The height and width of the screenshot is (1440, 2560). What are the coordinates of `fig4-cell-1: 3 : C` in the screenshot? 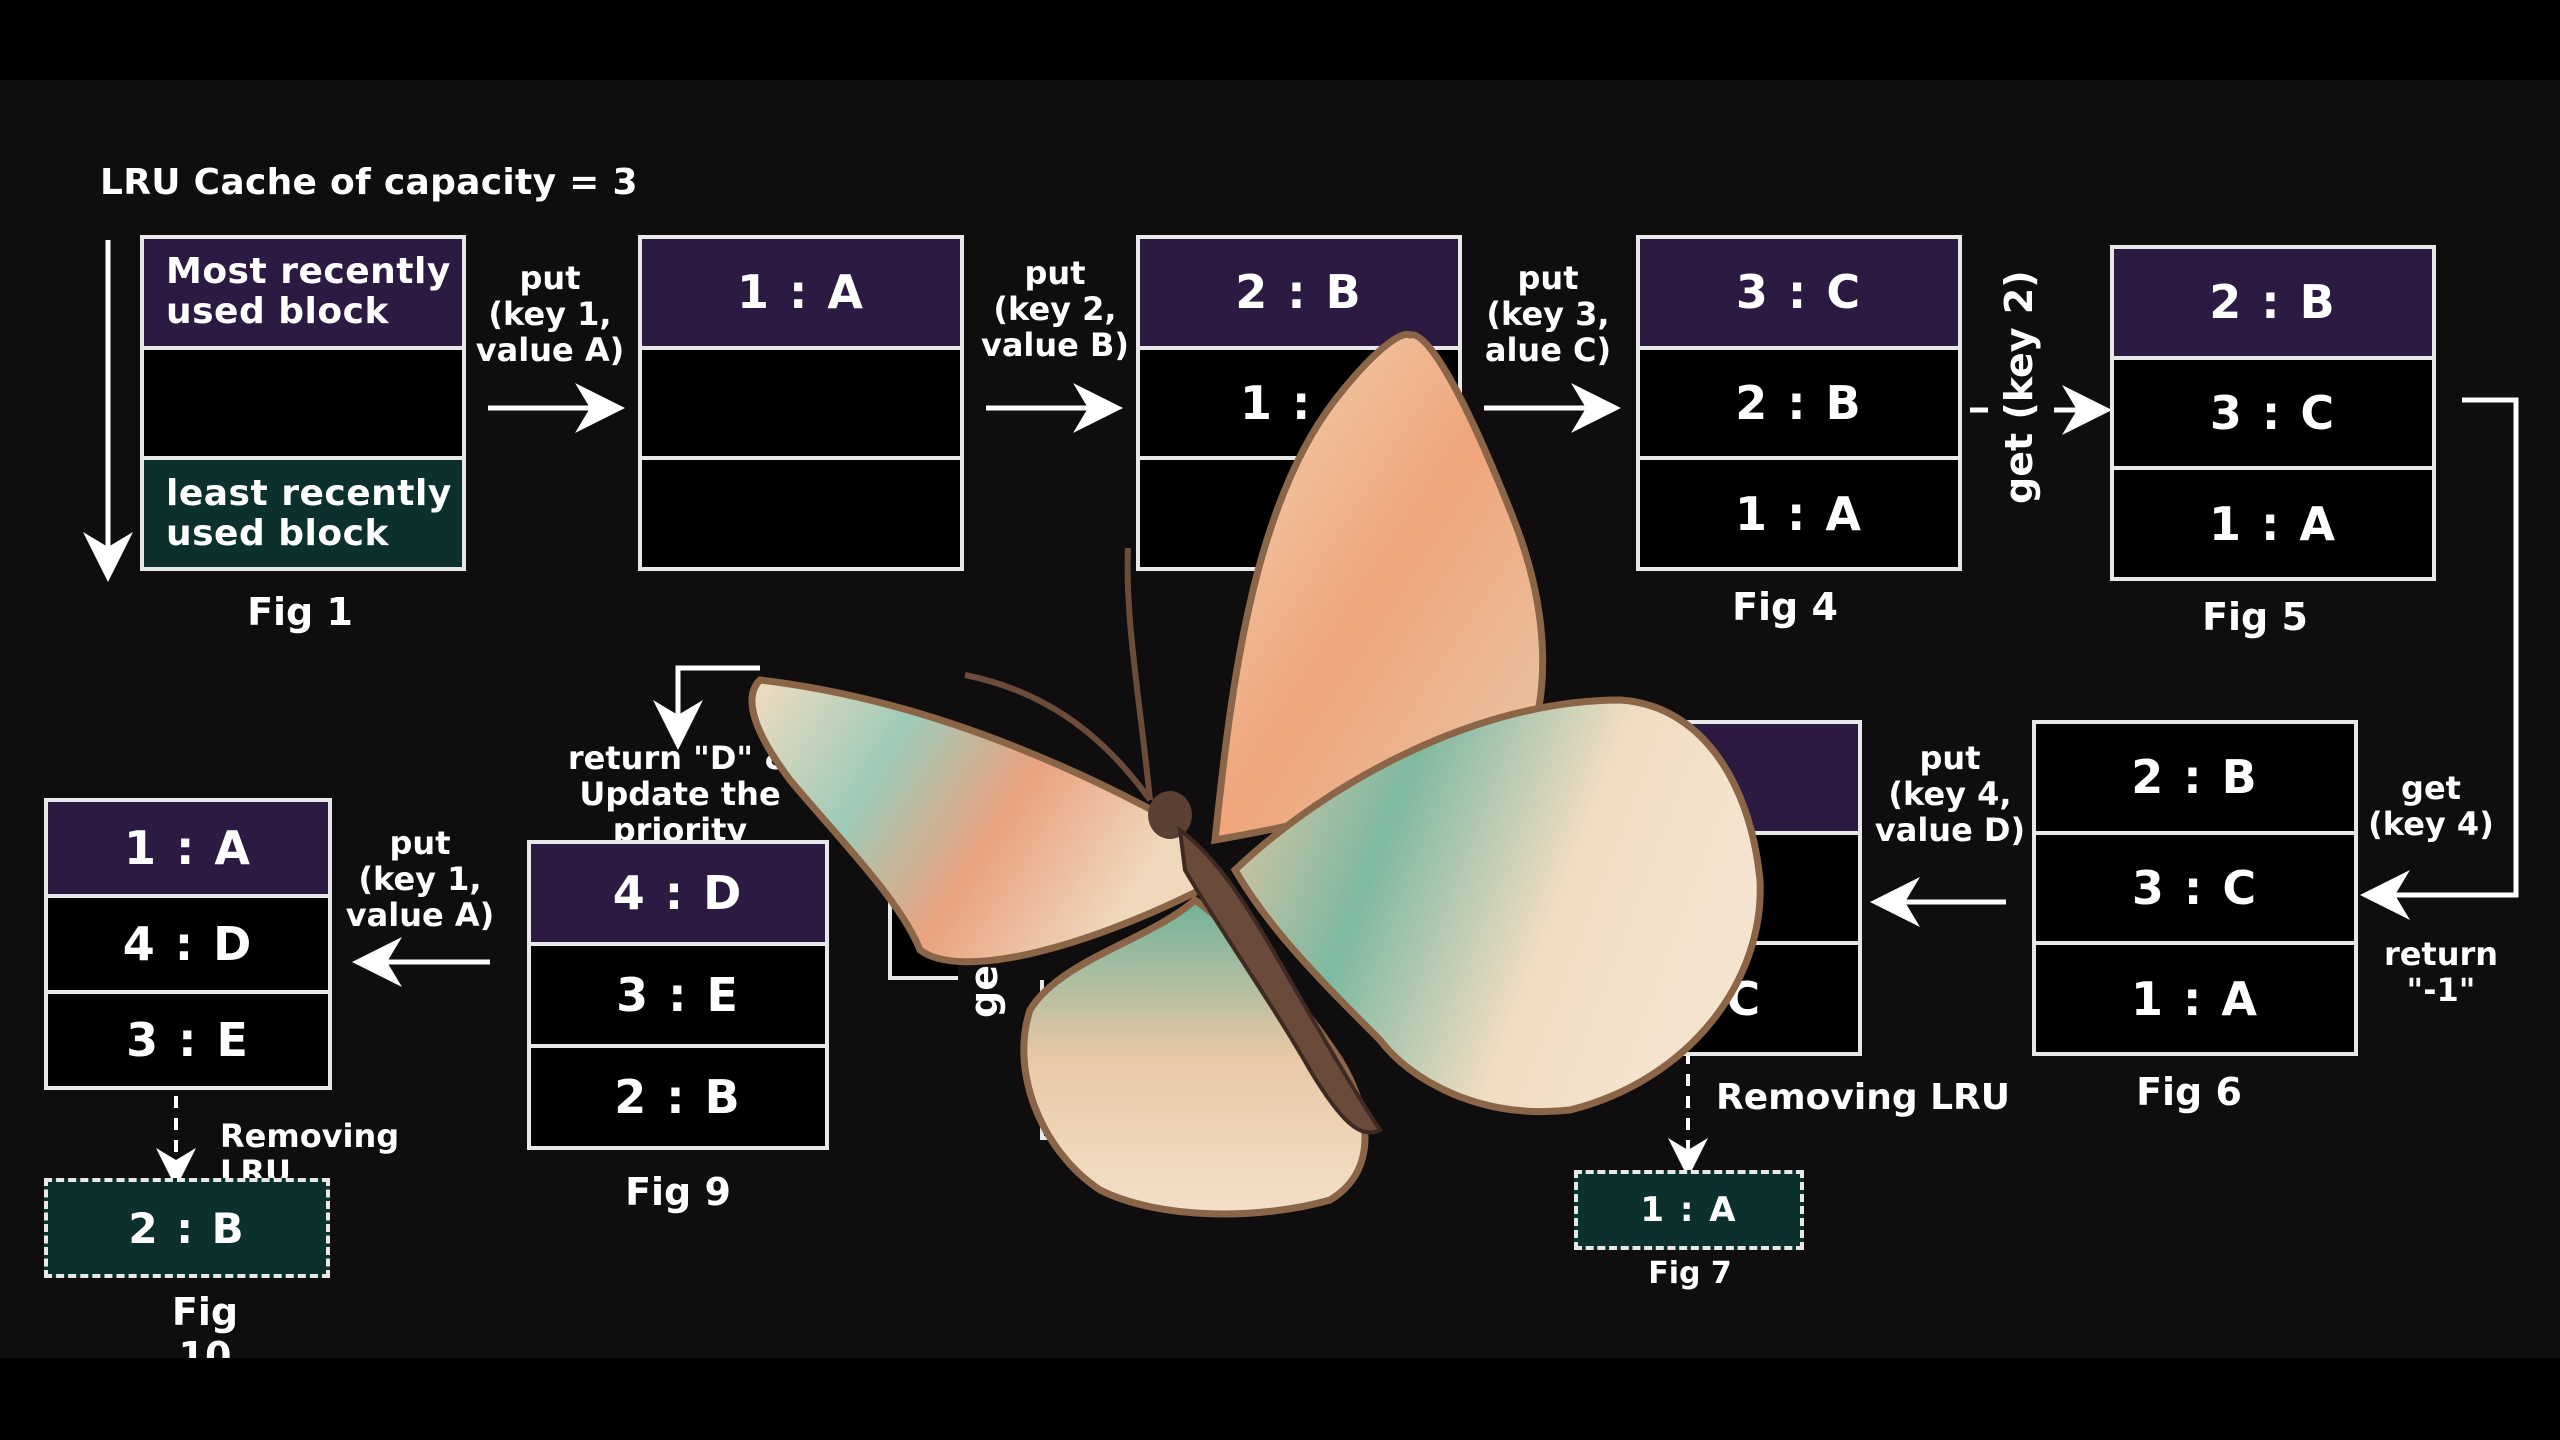 It's located at (1799, 294).